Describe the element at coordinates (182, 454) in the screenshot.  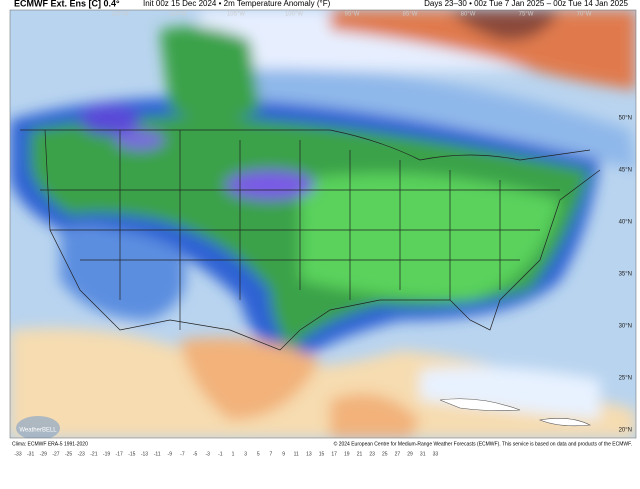
I see `colorbar-label: -7` at that location.